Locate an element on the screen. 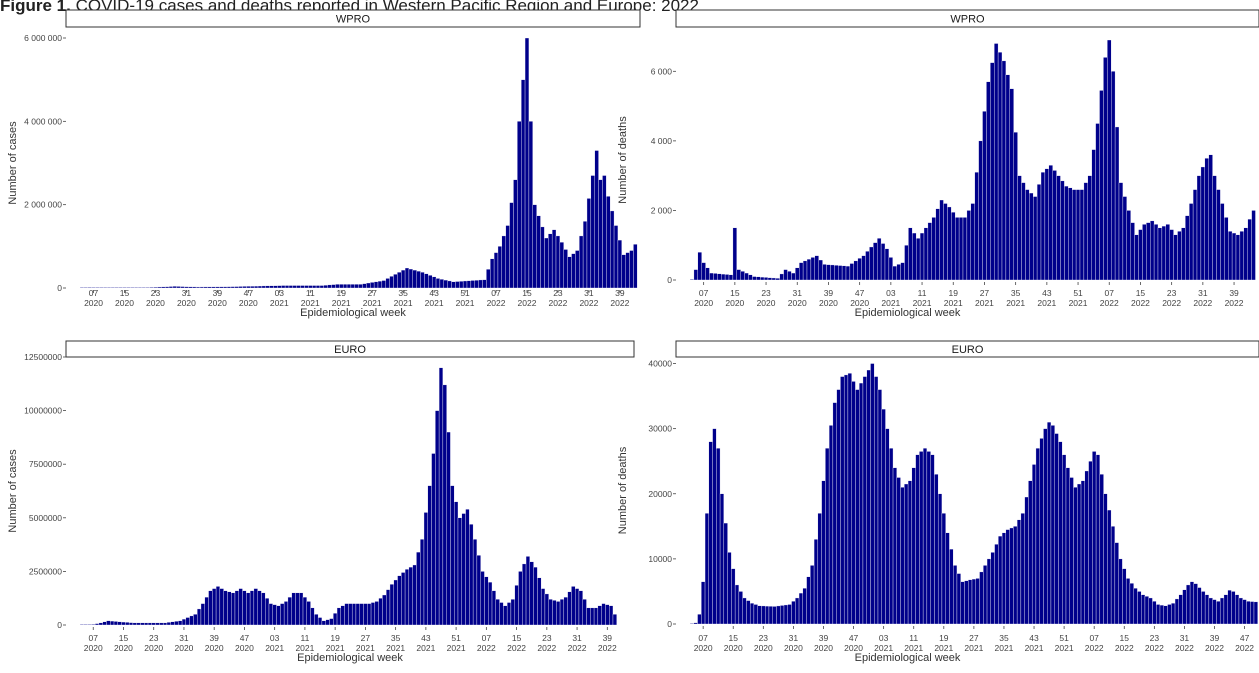 The image size is (1259, 673). y-axis-title: Number of cases is located at coordinates (13, 163).